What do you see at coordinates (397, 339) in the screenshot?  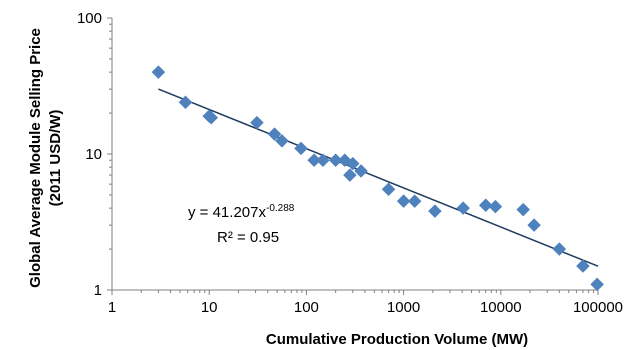 I see `x-axis-title: Cumulative Production Volume (MW)` at bounding box center [397, 339].